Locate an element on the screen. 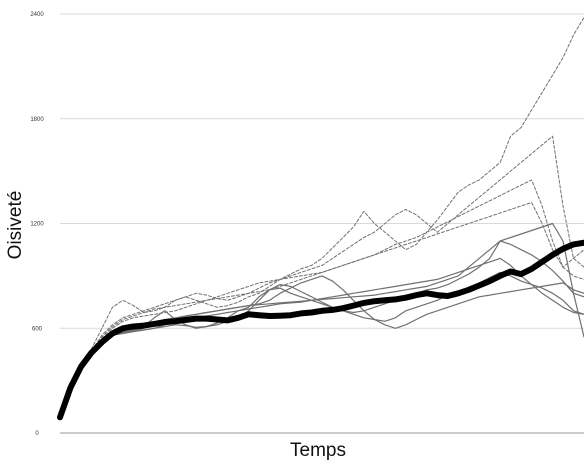 This screenshot has height=460, width=584. y-axis-title: Oisiveté is located at coordinates (15, 225).